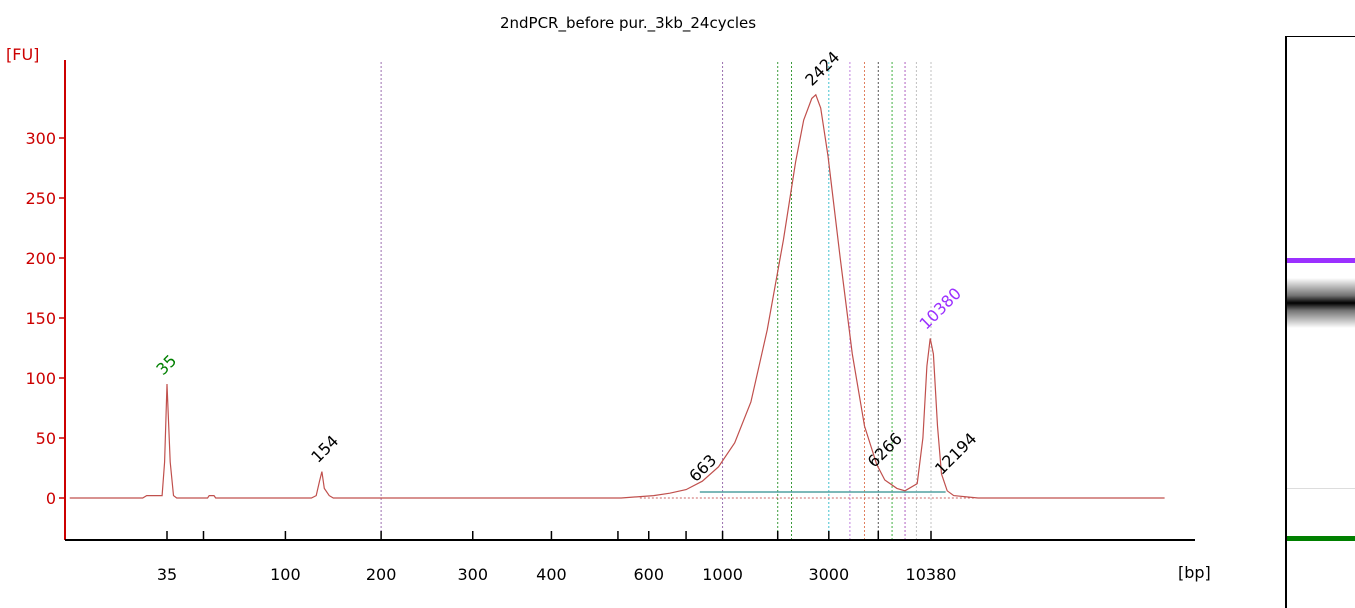 This screenshot has height=608, width=1355. I want to click on x-tick-label: 35, so click(167, 574).